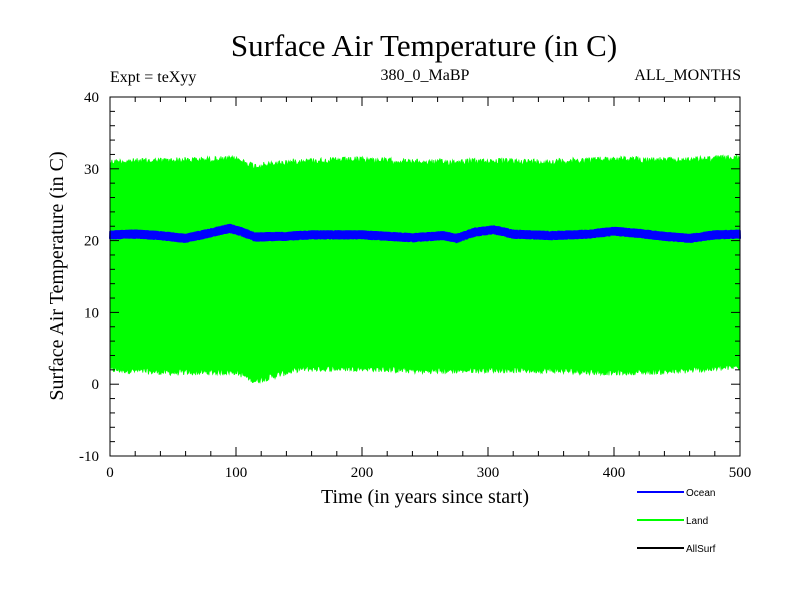  What do you see at coordinates (425, 233) in the screenshot?
I see `series-ocean` at bounding box center [425, 233].